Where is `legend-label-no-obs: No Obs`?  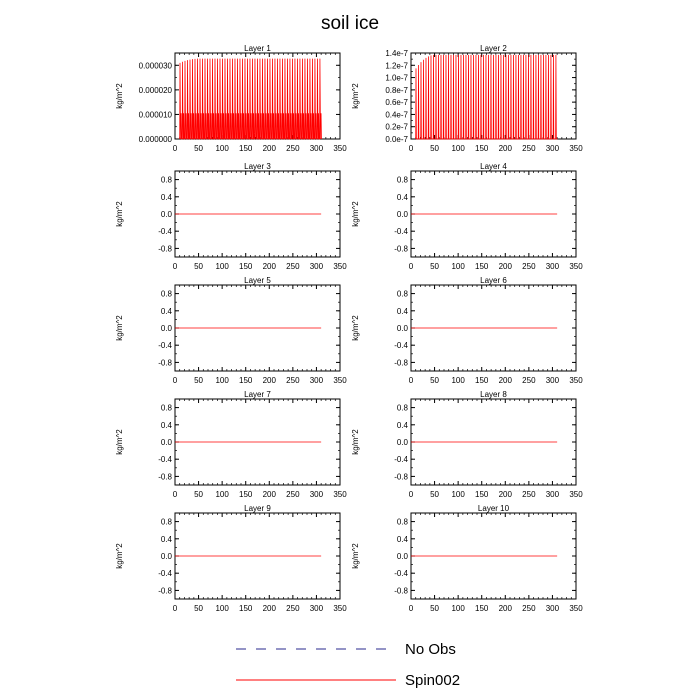
legend-label-no-obs: No Obs is located at coordinates (430, 649).